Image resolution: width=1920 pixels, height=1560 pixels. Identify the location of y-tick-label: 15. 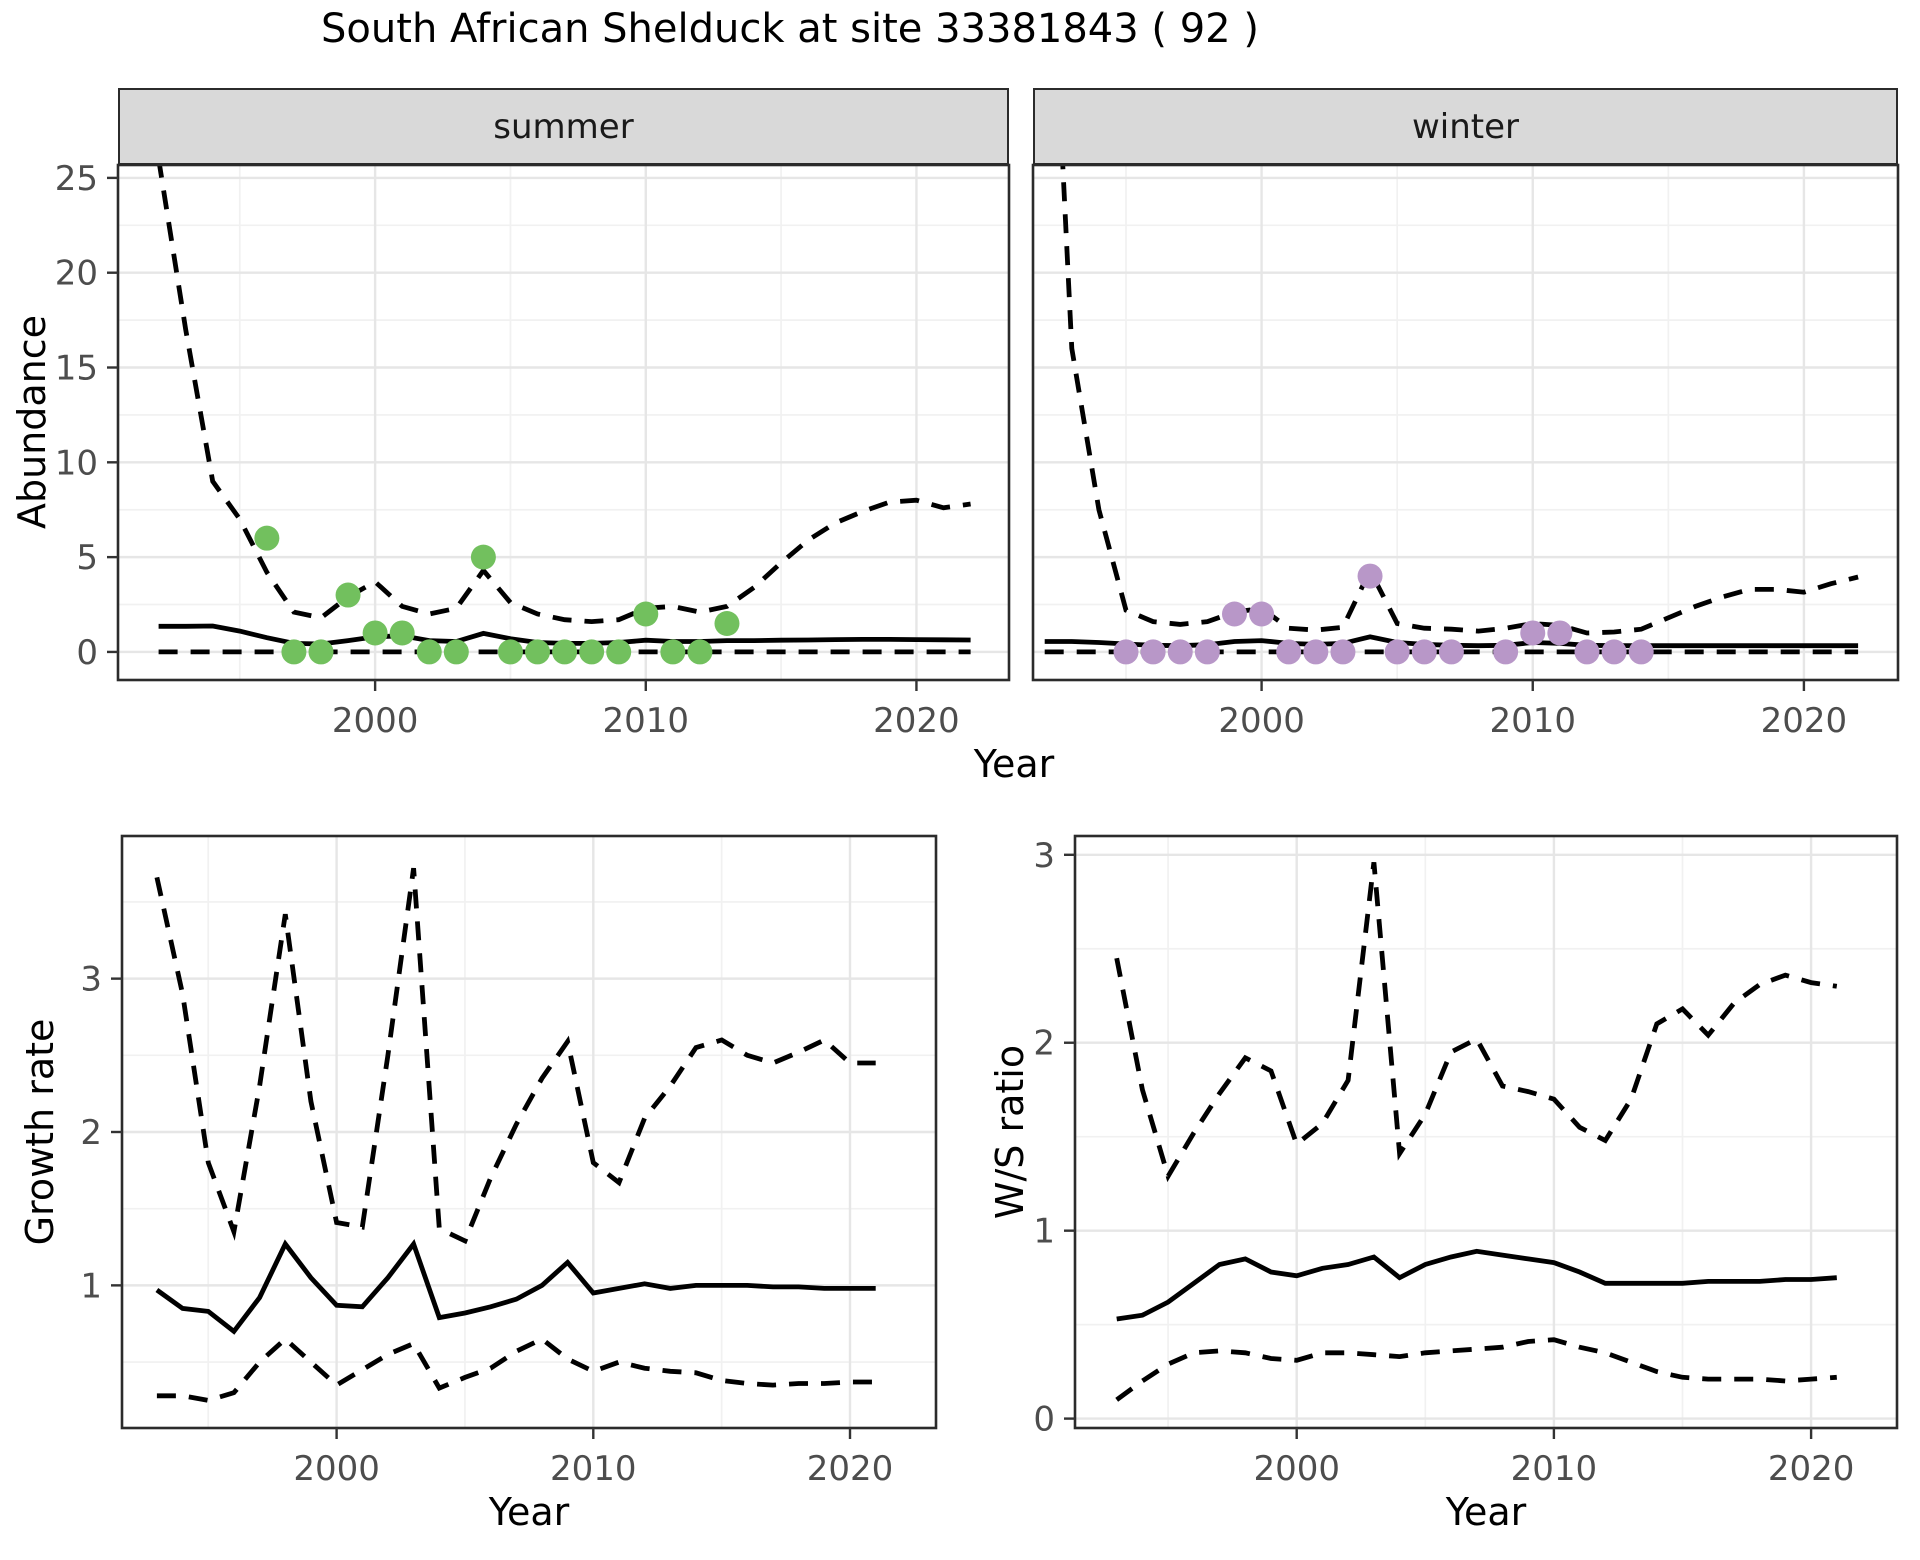
(76, 369).